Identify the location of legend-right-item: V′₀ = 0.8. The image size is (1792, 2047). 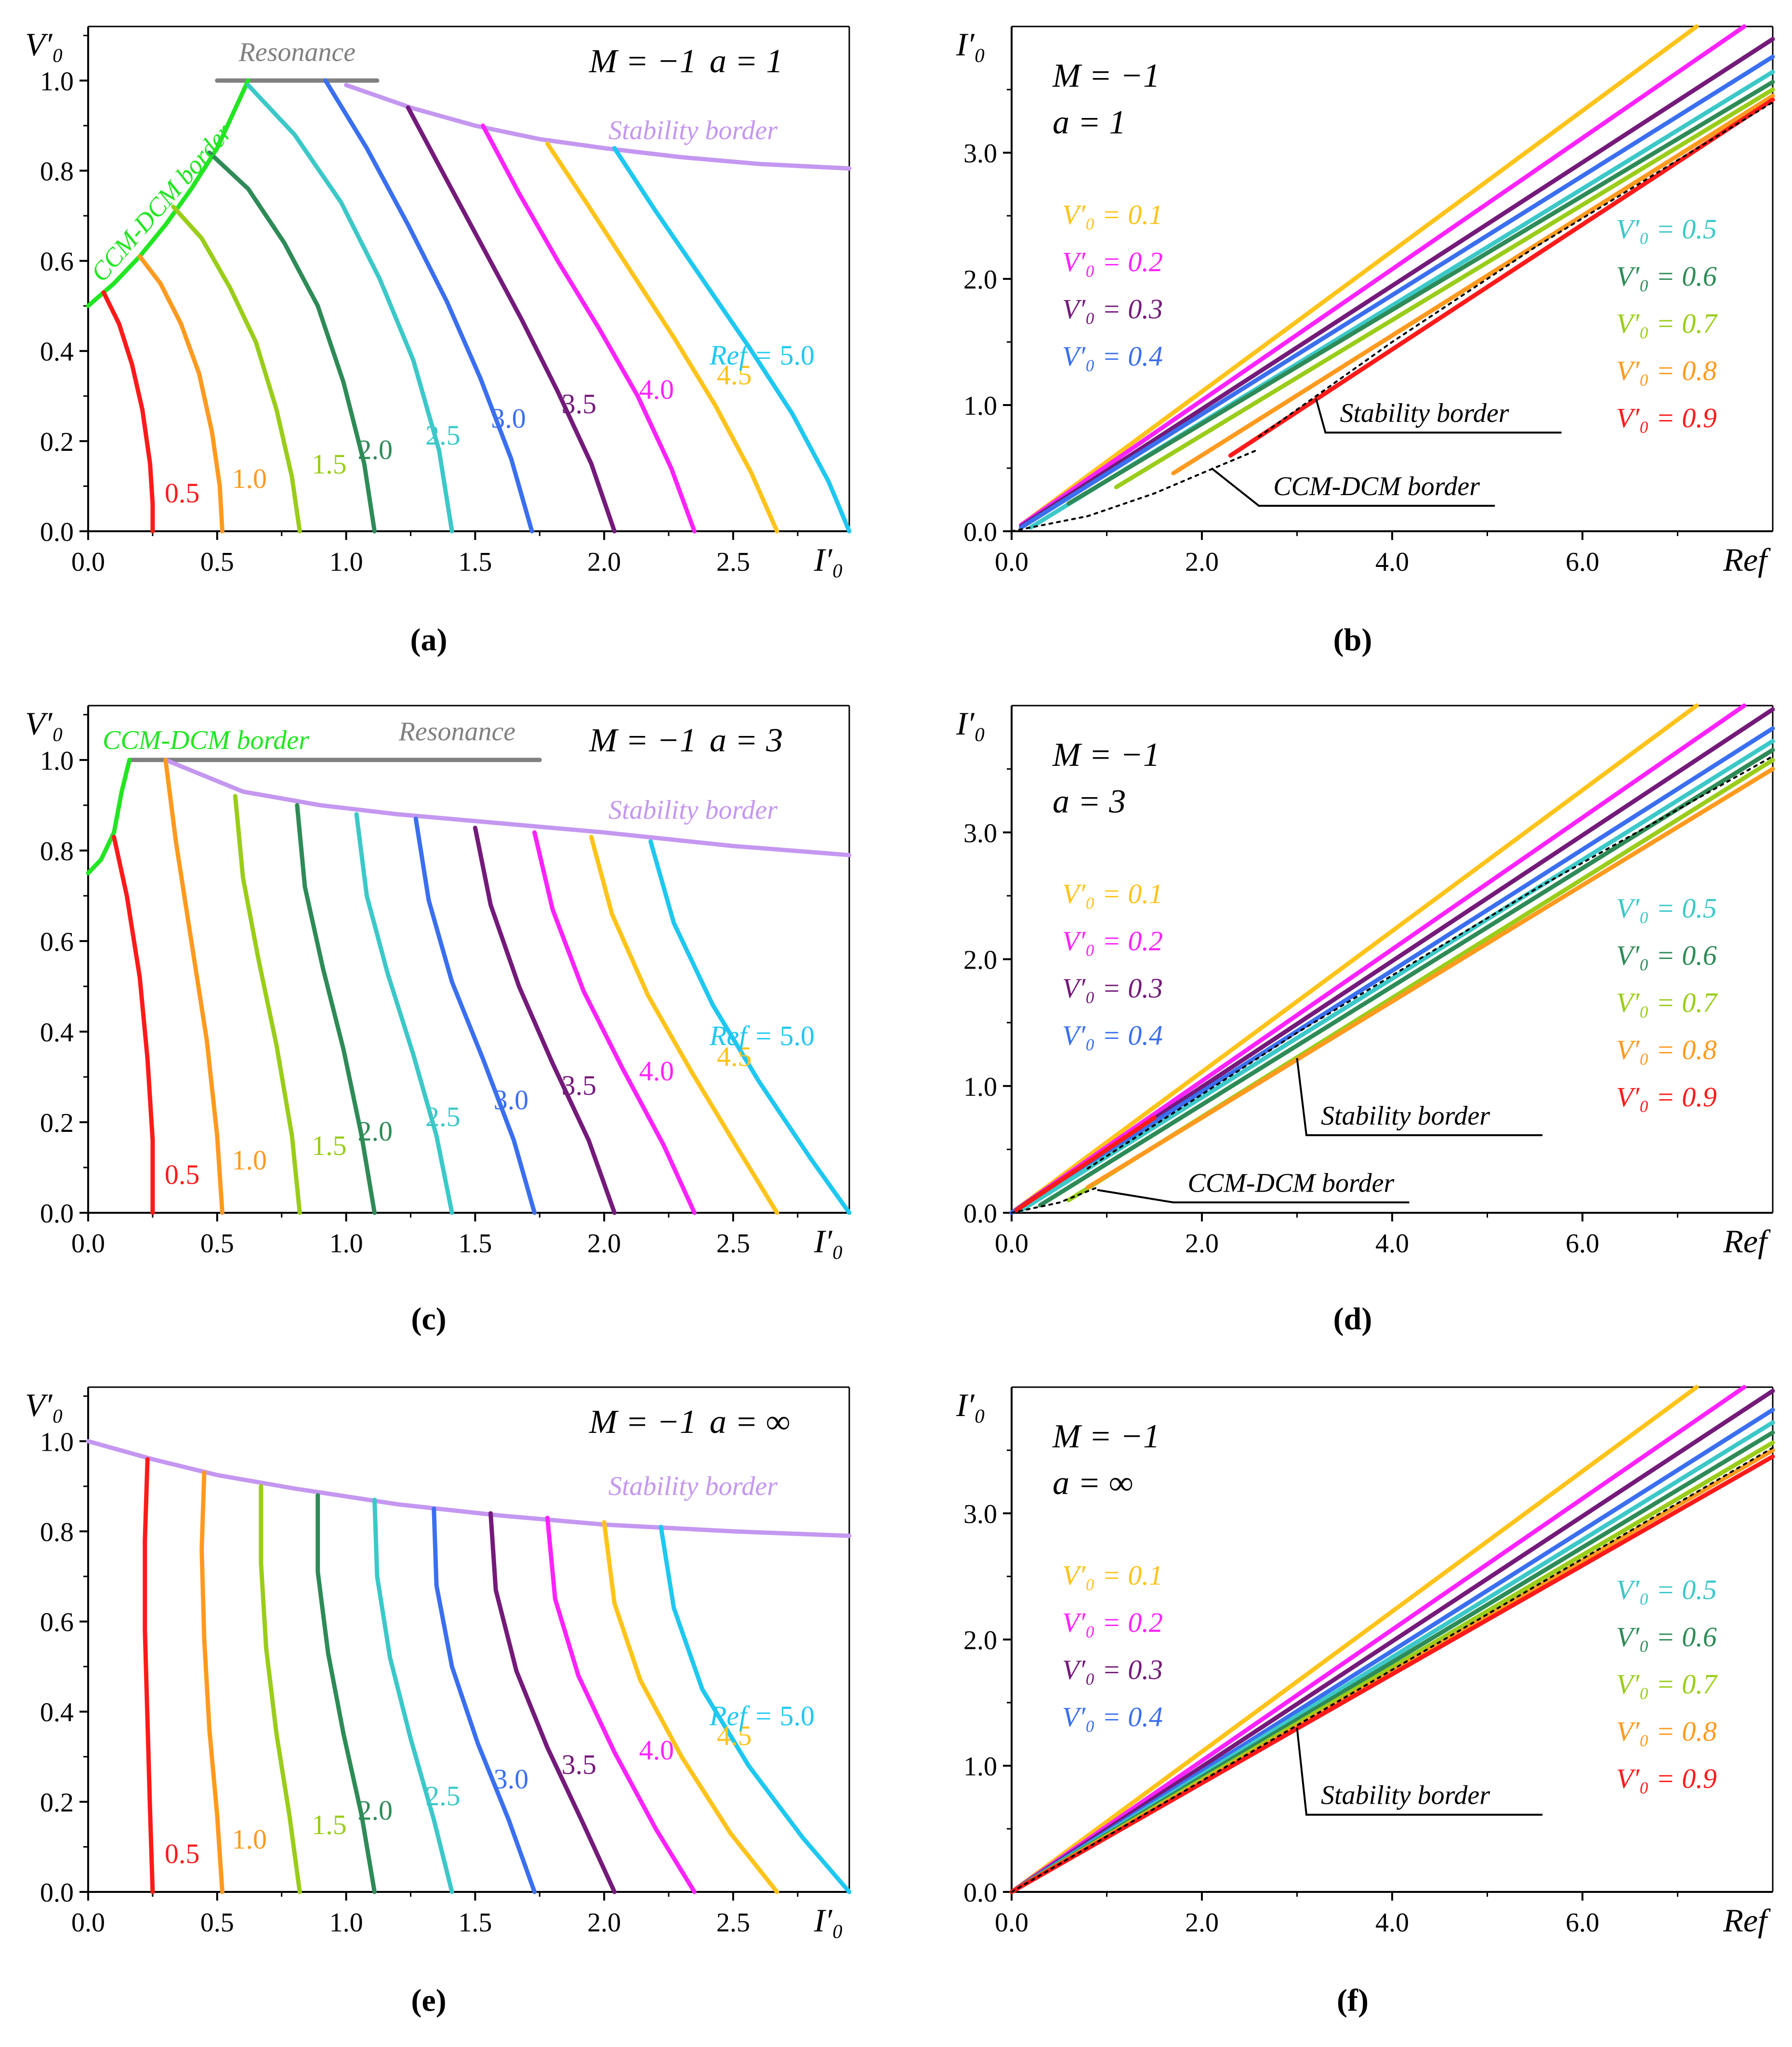
(1667, 370).